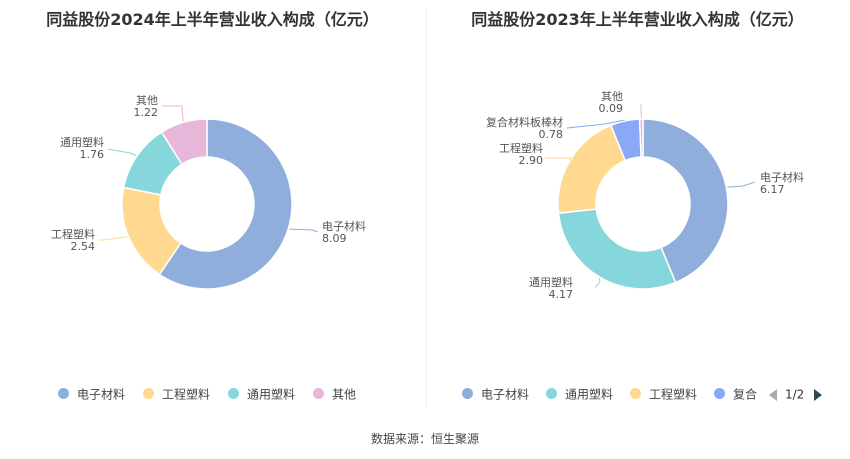 The image size is (850, 459). What do you see at coordinates (524, 122) in the screenshot?
I see `slice-label: 复合材料板棒材` at bounding box center [524, 122].